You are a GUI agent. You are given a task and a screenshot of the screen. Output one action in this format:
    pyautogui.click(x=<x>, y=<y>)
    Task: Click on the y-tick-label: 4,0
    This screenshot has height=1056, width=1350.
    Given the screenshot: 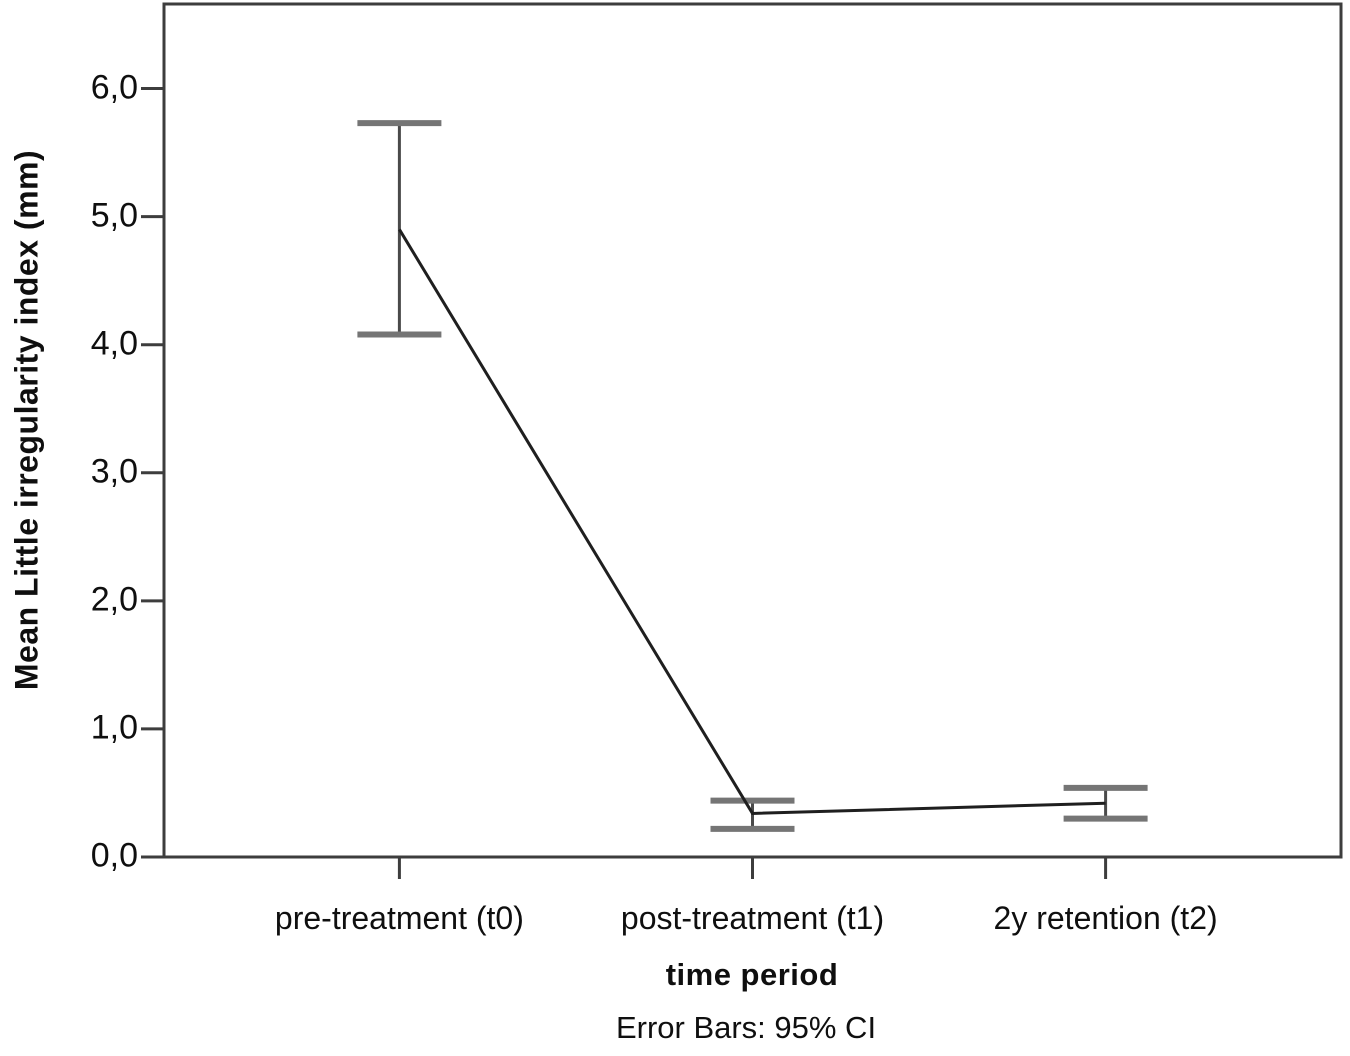 What is the action you would take?
    pyautogui.click(x=114, y=343)
    